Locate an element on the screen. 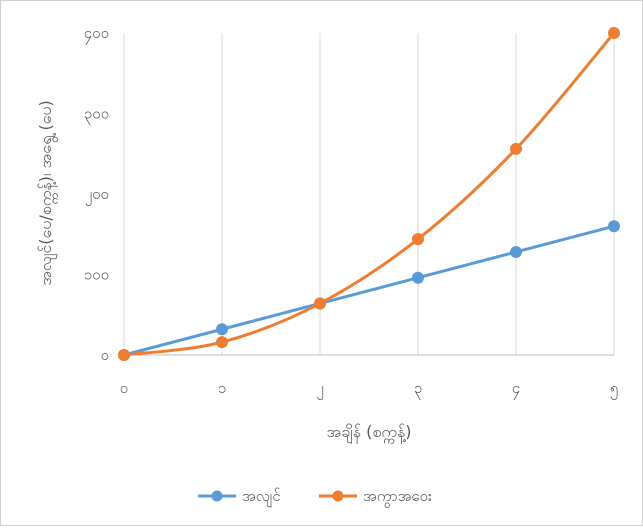 The height and width of the screenshot is (529, 643). x-tick-label: ၀ is located at coordinates (124, 388).